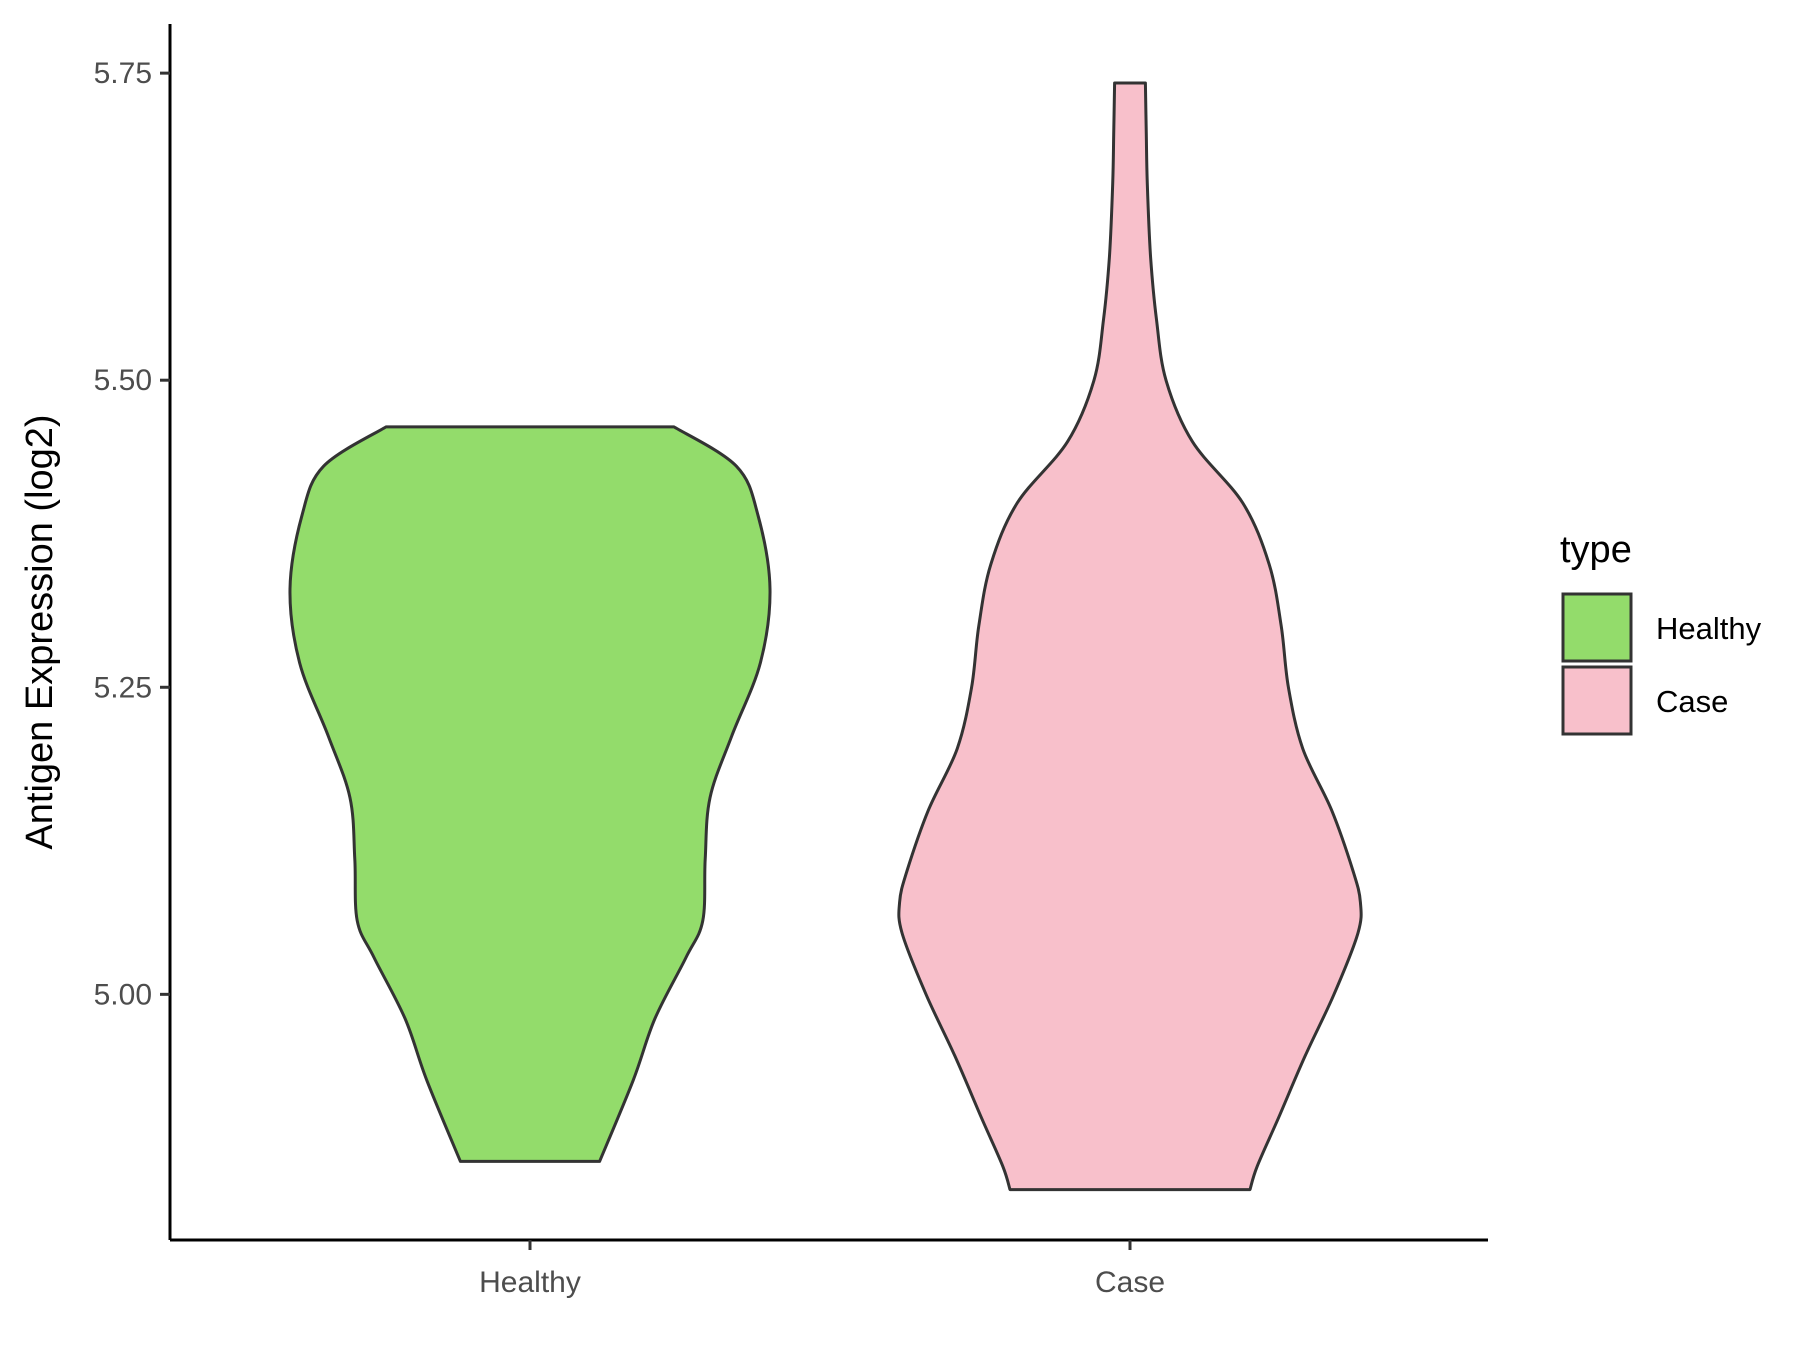  I want to click on legend-title: type, so click(1596, 550).